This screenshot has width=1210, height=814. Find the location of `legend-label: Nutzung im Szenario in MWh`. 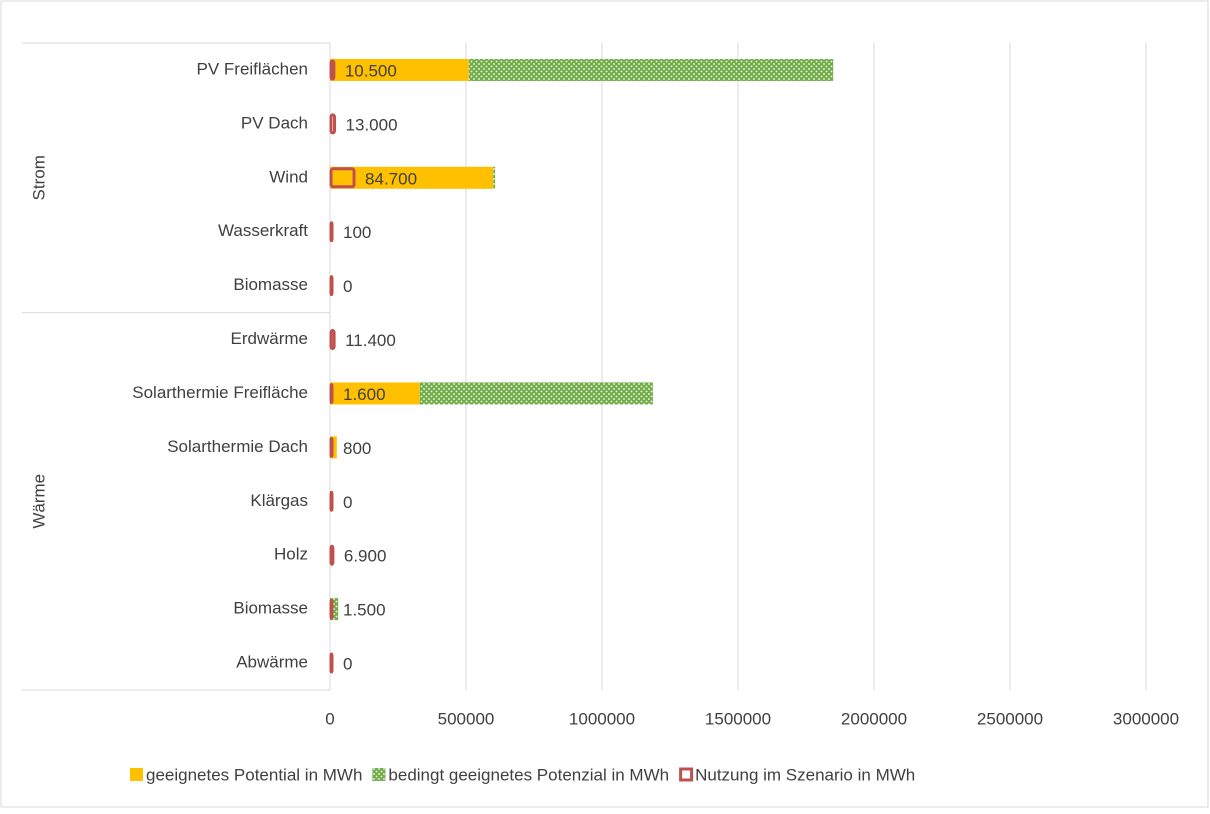

legend-label: Nutzung im Szenario in MWh is located at coordinates (805, 774).